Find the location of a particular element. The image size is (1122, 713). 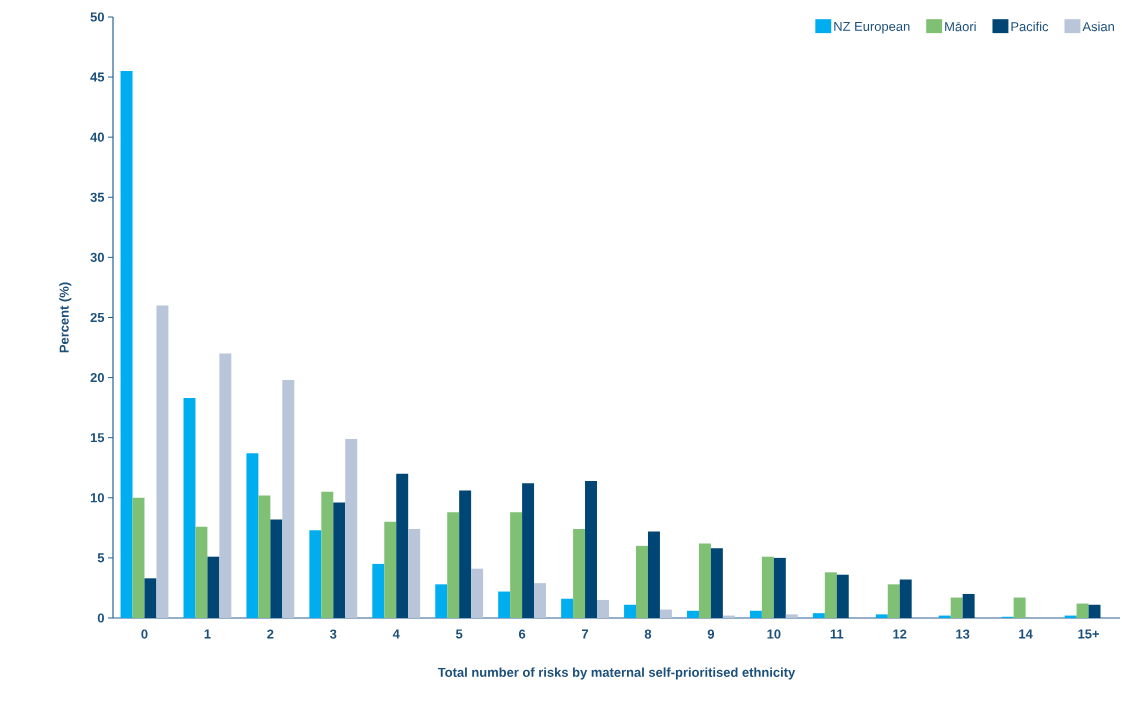

y-tick-label: 20 is located at coordinates (97, 378).